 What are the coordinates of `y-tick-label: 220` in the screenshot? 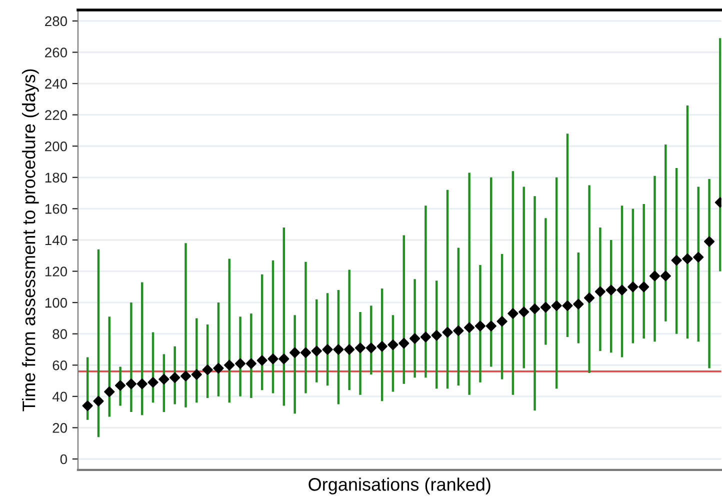 It's located at (56, 115).